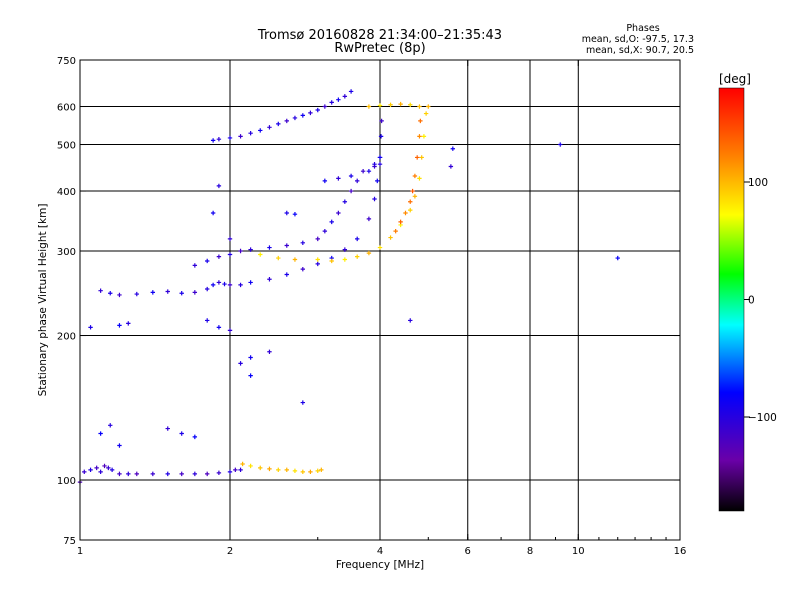  Describe the element at coordinates (230, 551) in the screenshot. I see `x-tick-label: 2` at that location.